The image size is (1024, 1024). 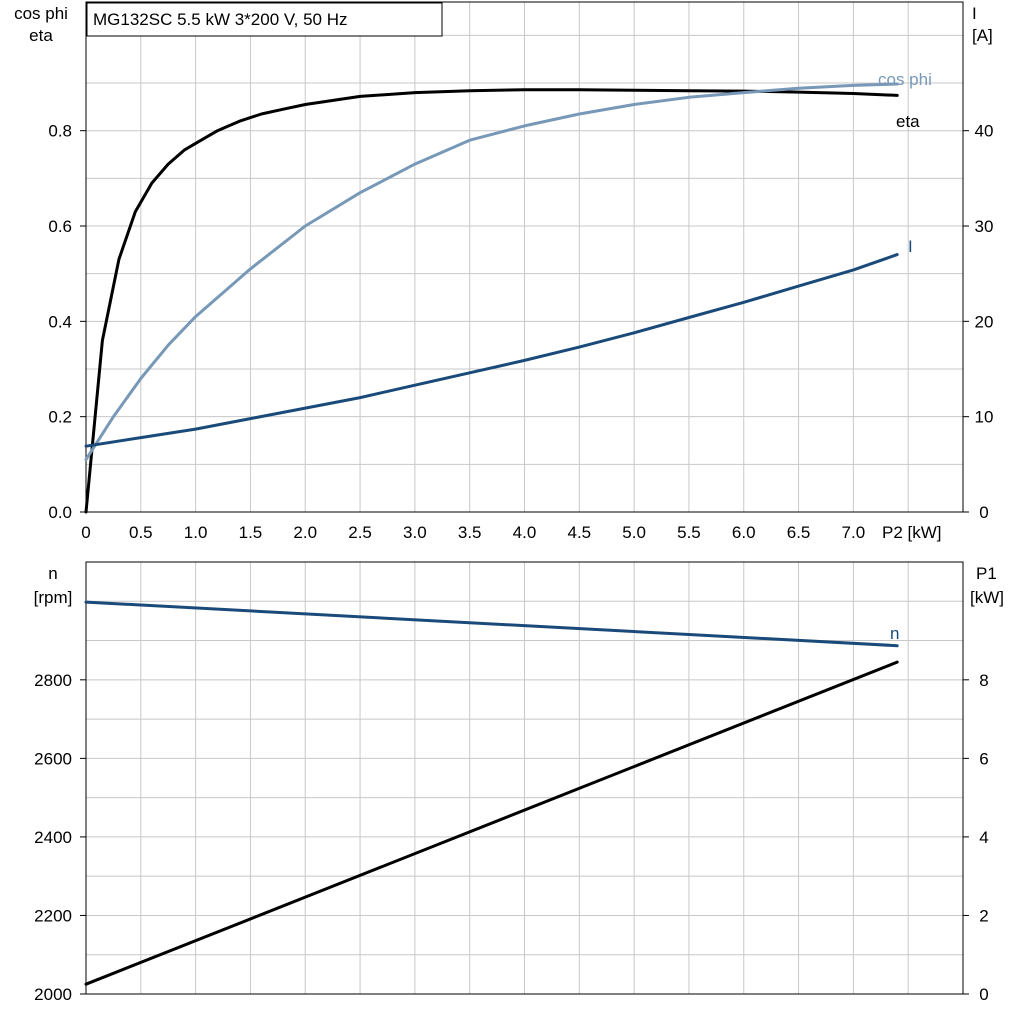 What do you see at coordinates (974, 13) in the screenshot?
I see `top-right-axis-label-1: I` at bounding box center [974, 13].